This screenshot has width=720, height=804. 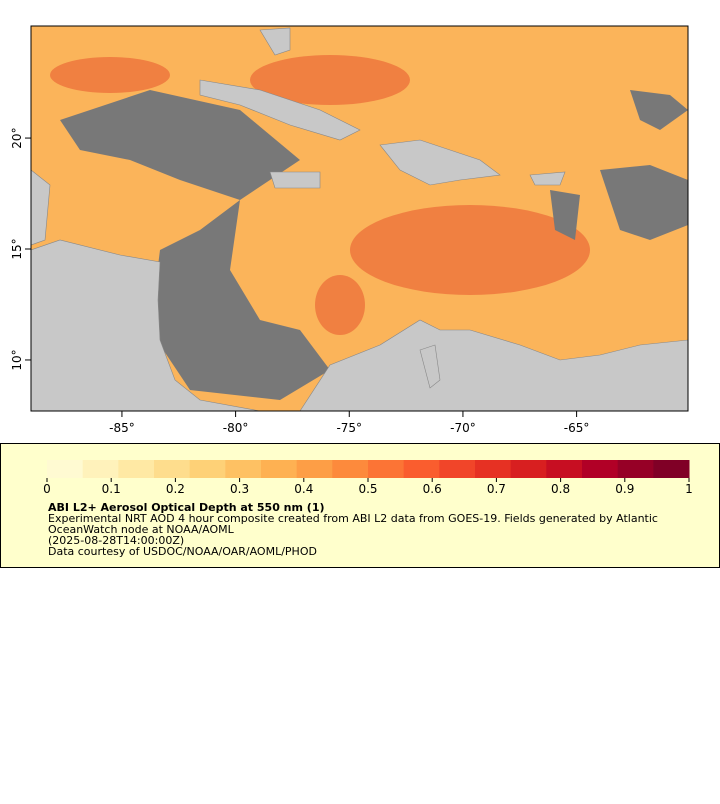 I want to click on x-tick-label: -75°, so click(x=349, y=428).